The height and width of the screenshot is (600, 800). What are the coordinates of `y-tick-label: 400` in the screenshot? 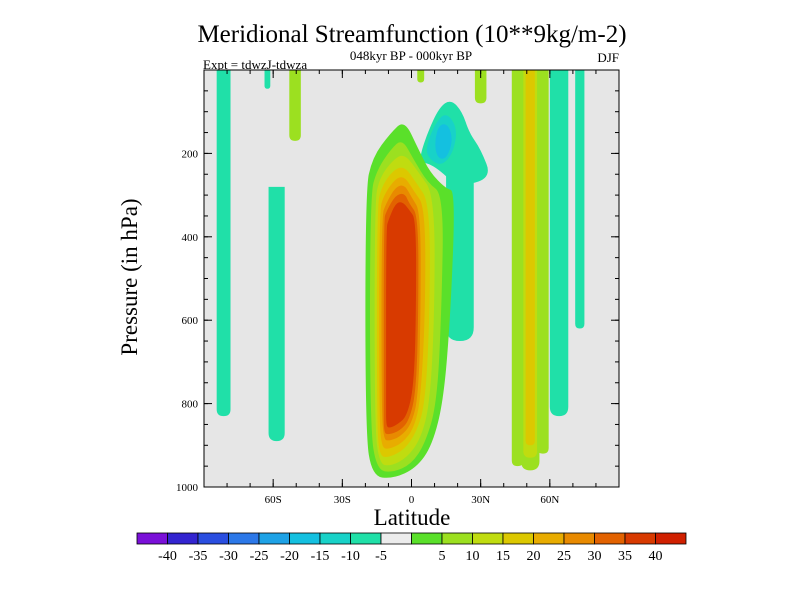 It's located at (190, 238).